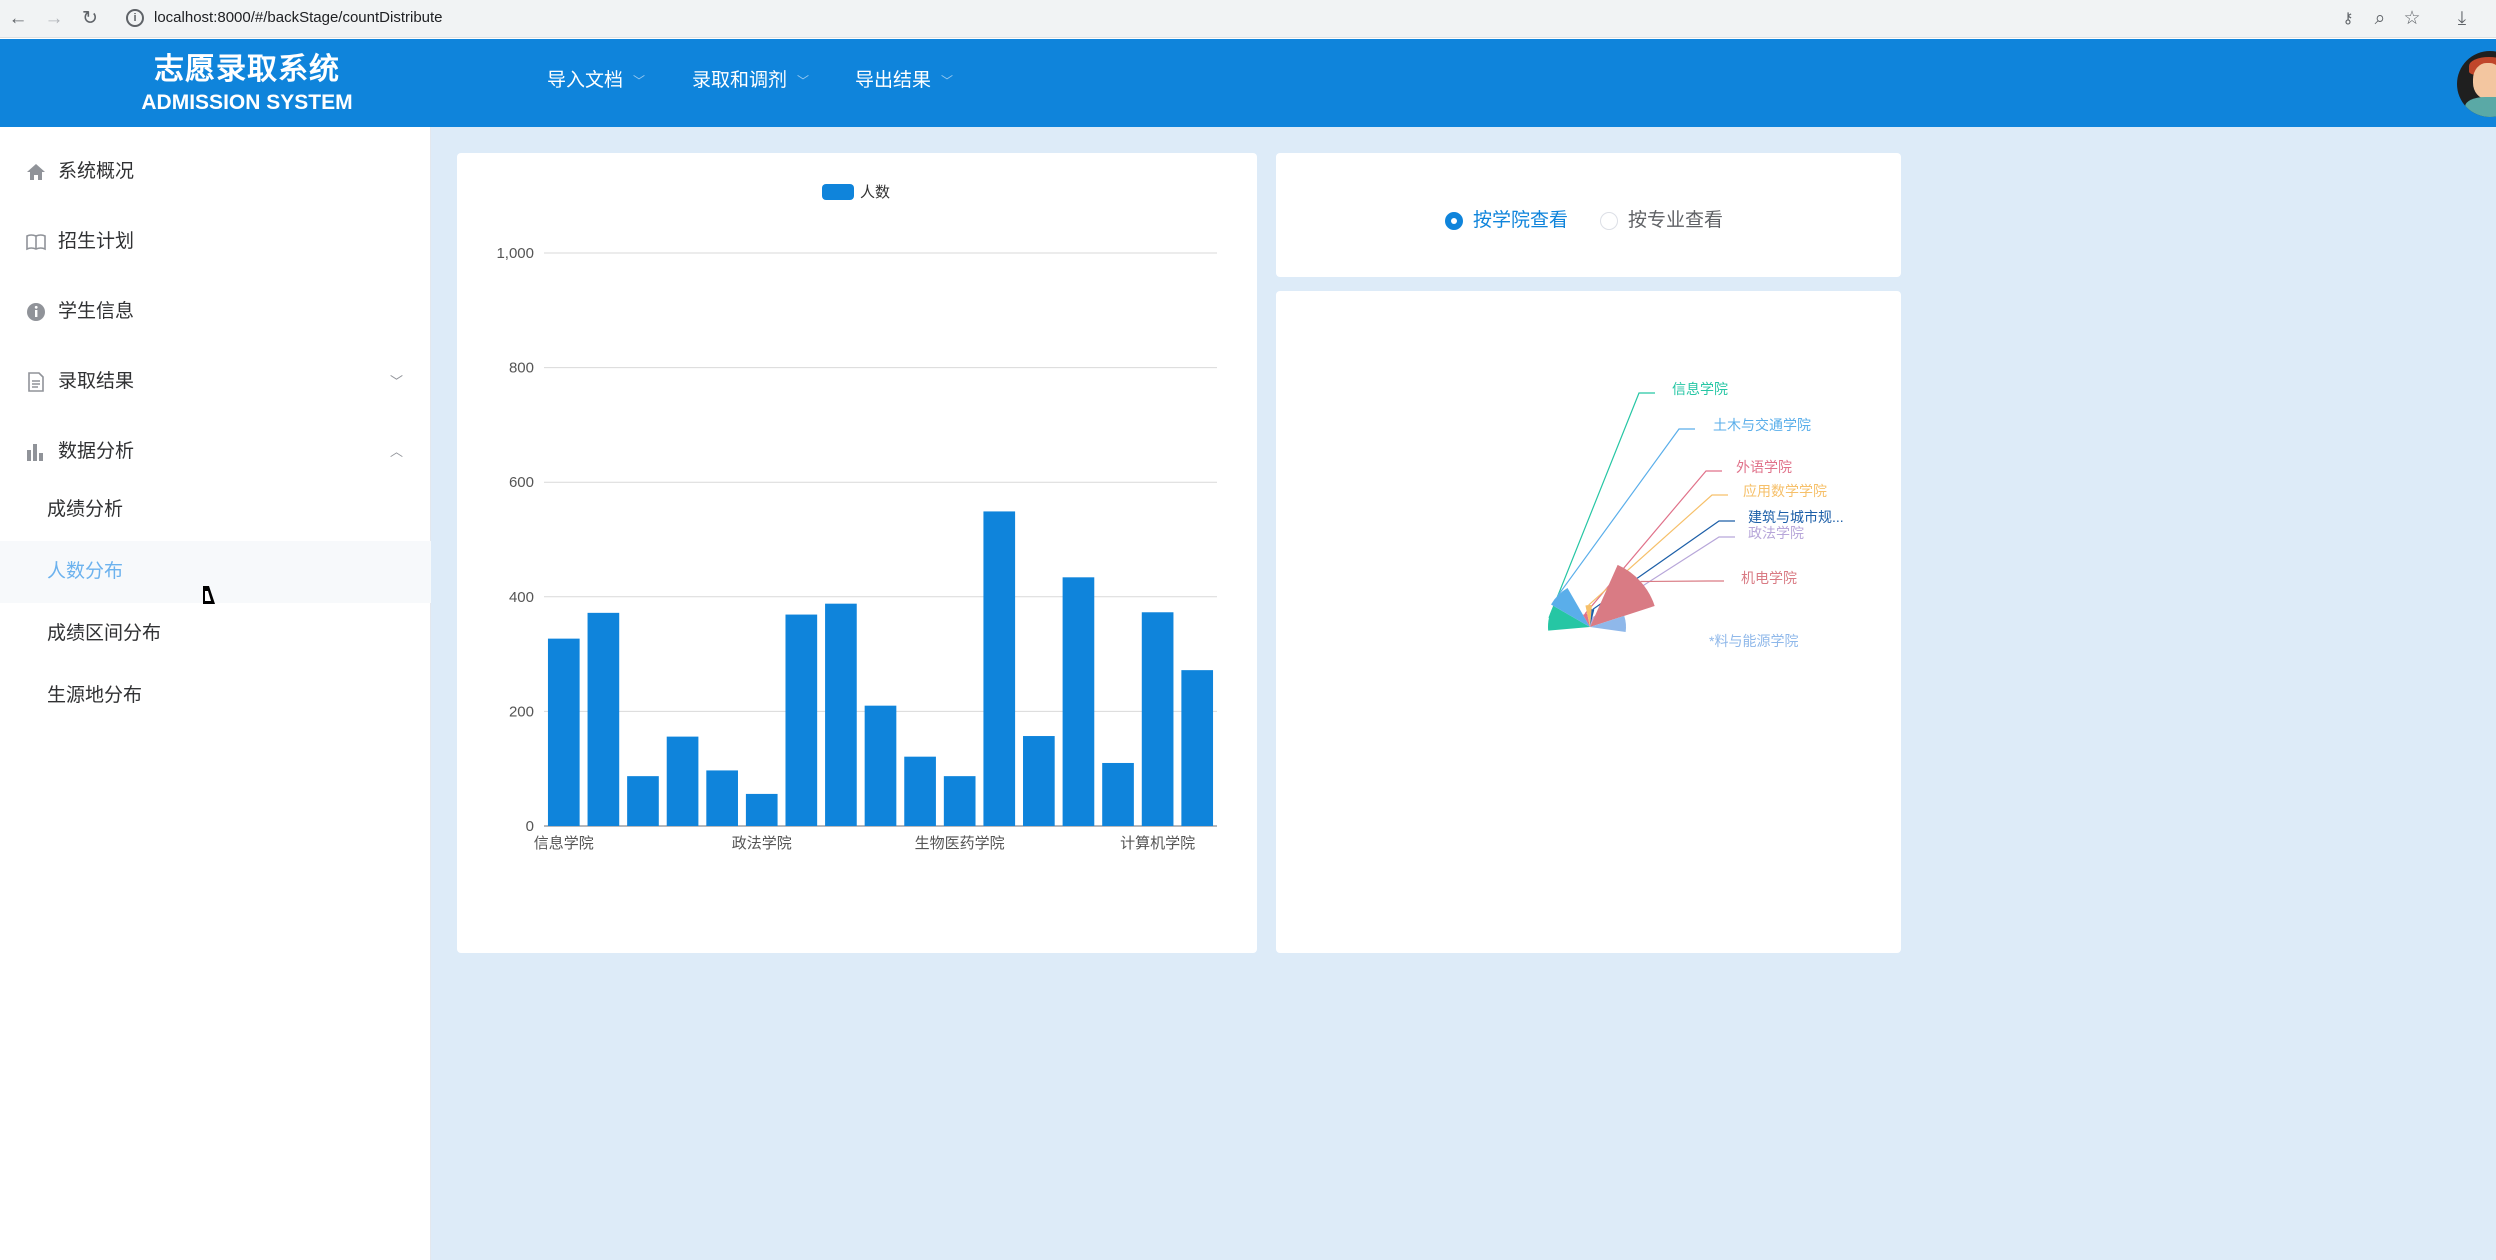 The height and width of the screenshot is (1260, 2496). Describe the element at coordinates (1769, 578) in the screenshot. I see `slice-label: 机电学院` at that location.